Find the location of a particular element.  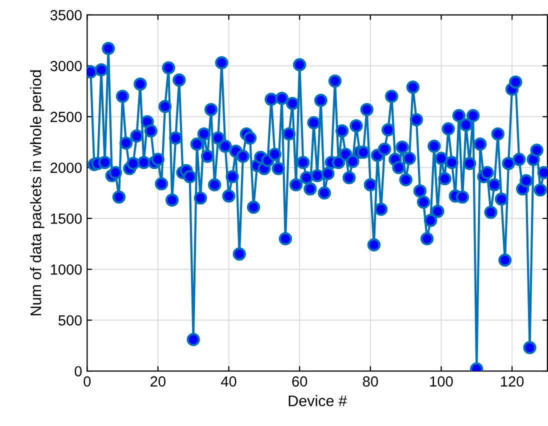

x-tick-label: 20 is located at coordinates (158, 381).